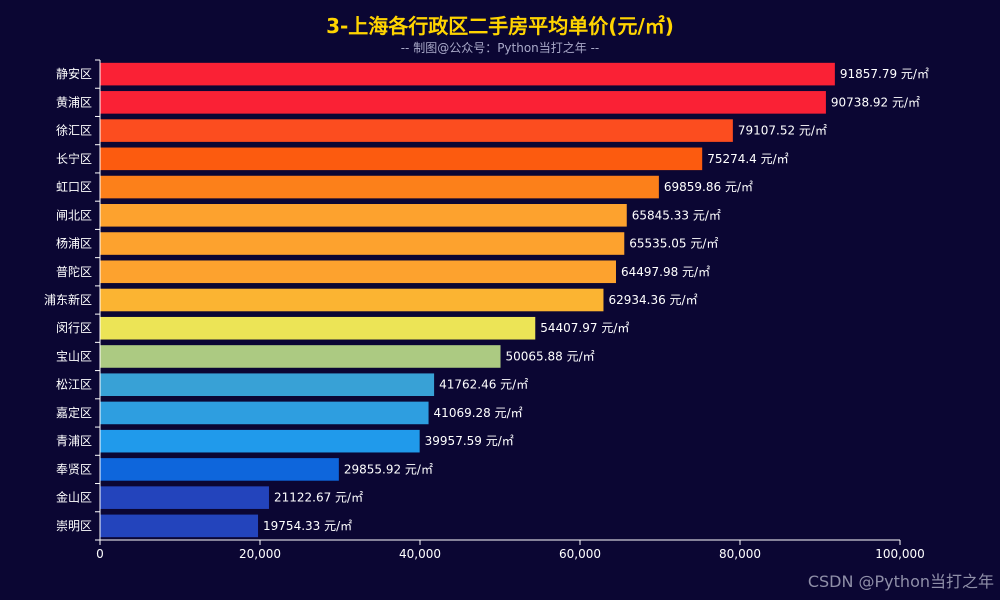 This screenshot has width=1000, height=600. What do you see at coordinates (782, 131) in the screenshot?
I see `value-label: 79107.52 元/㎡` at bounding box center [782, 131].